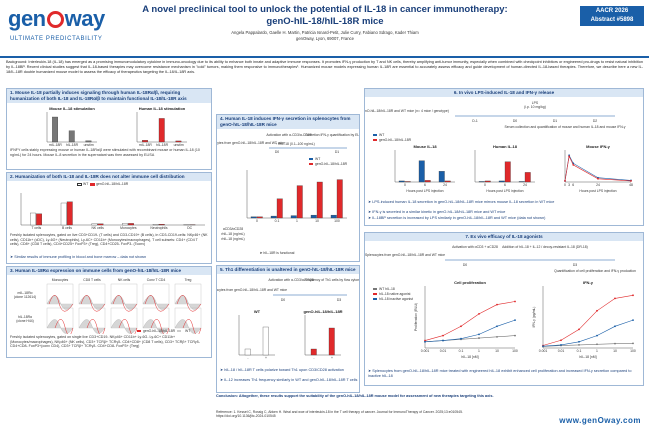 This screenshot has width=649, height=431. I want to click on p3-row2-label: hIL-18Rα, so click(25, 317).